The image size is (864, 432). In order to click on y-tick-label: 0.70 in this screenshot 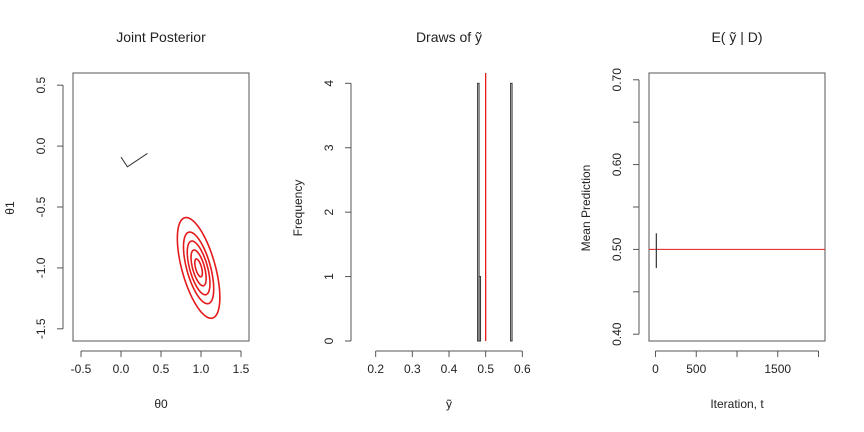, I will do `click(617, 80)`.